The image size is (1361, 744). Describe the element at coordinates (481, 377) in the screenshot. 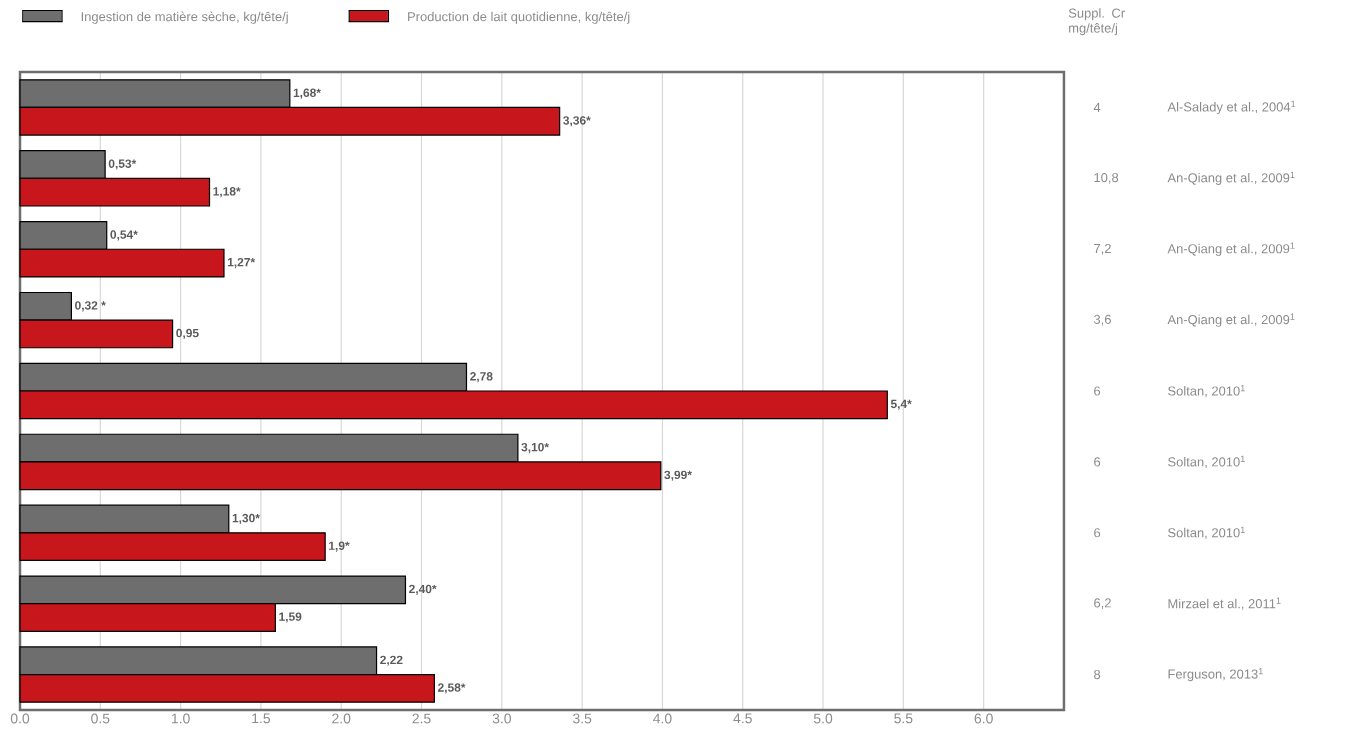

I see `data-label: 2,78` at that location.